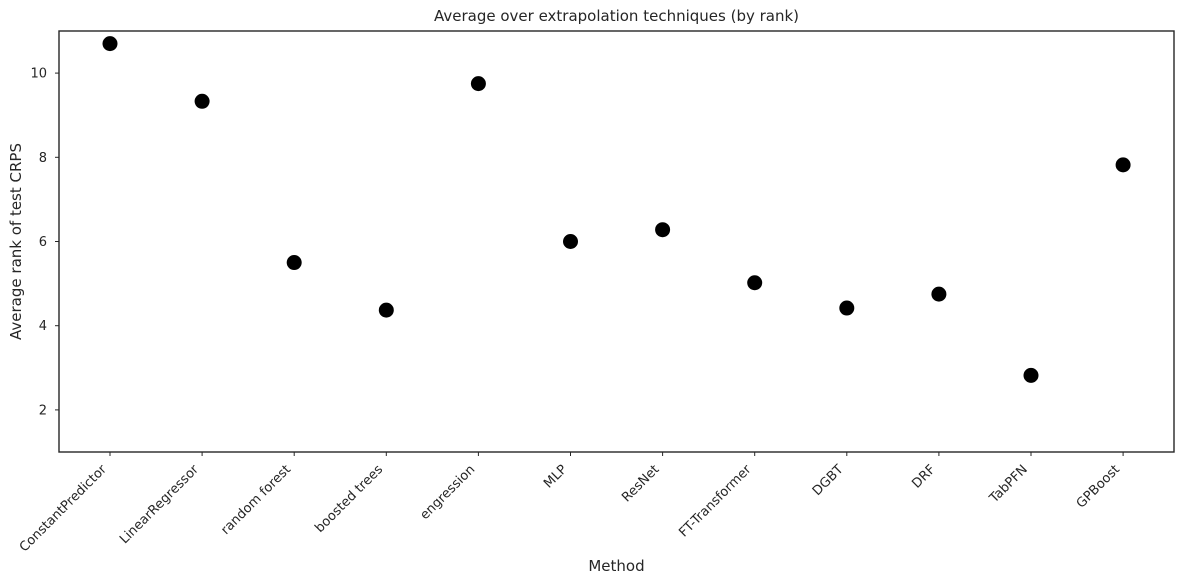 This screenshot has width=1184, height=584. Describe the element at coordinates (555, 476) in the screenshot. I see `x-tick-label: MLP` at that location.